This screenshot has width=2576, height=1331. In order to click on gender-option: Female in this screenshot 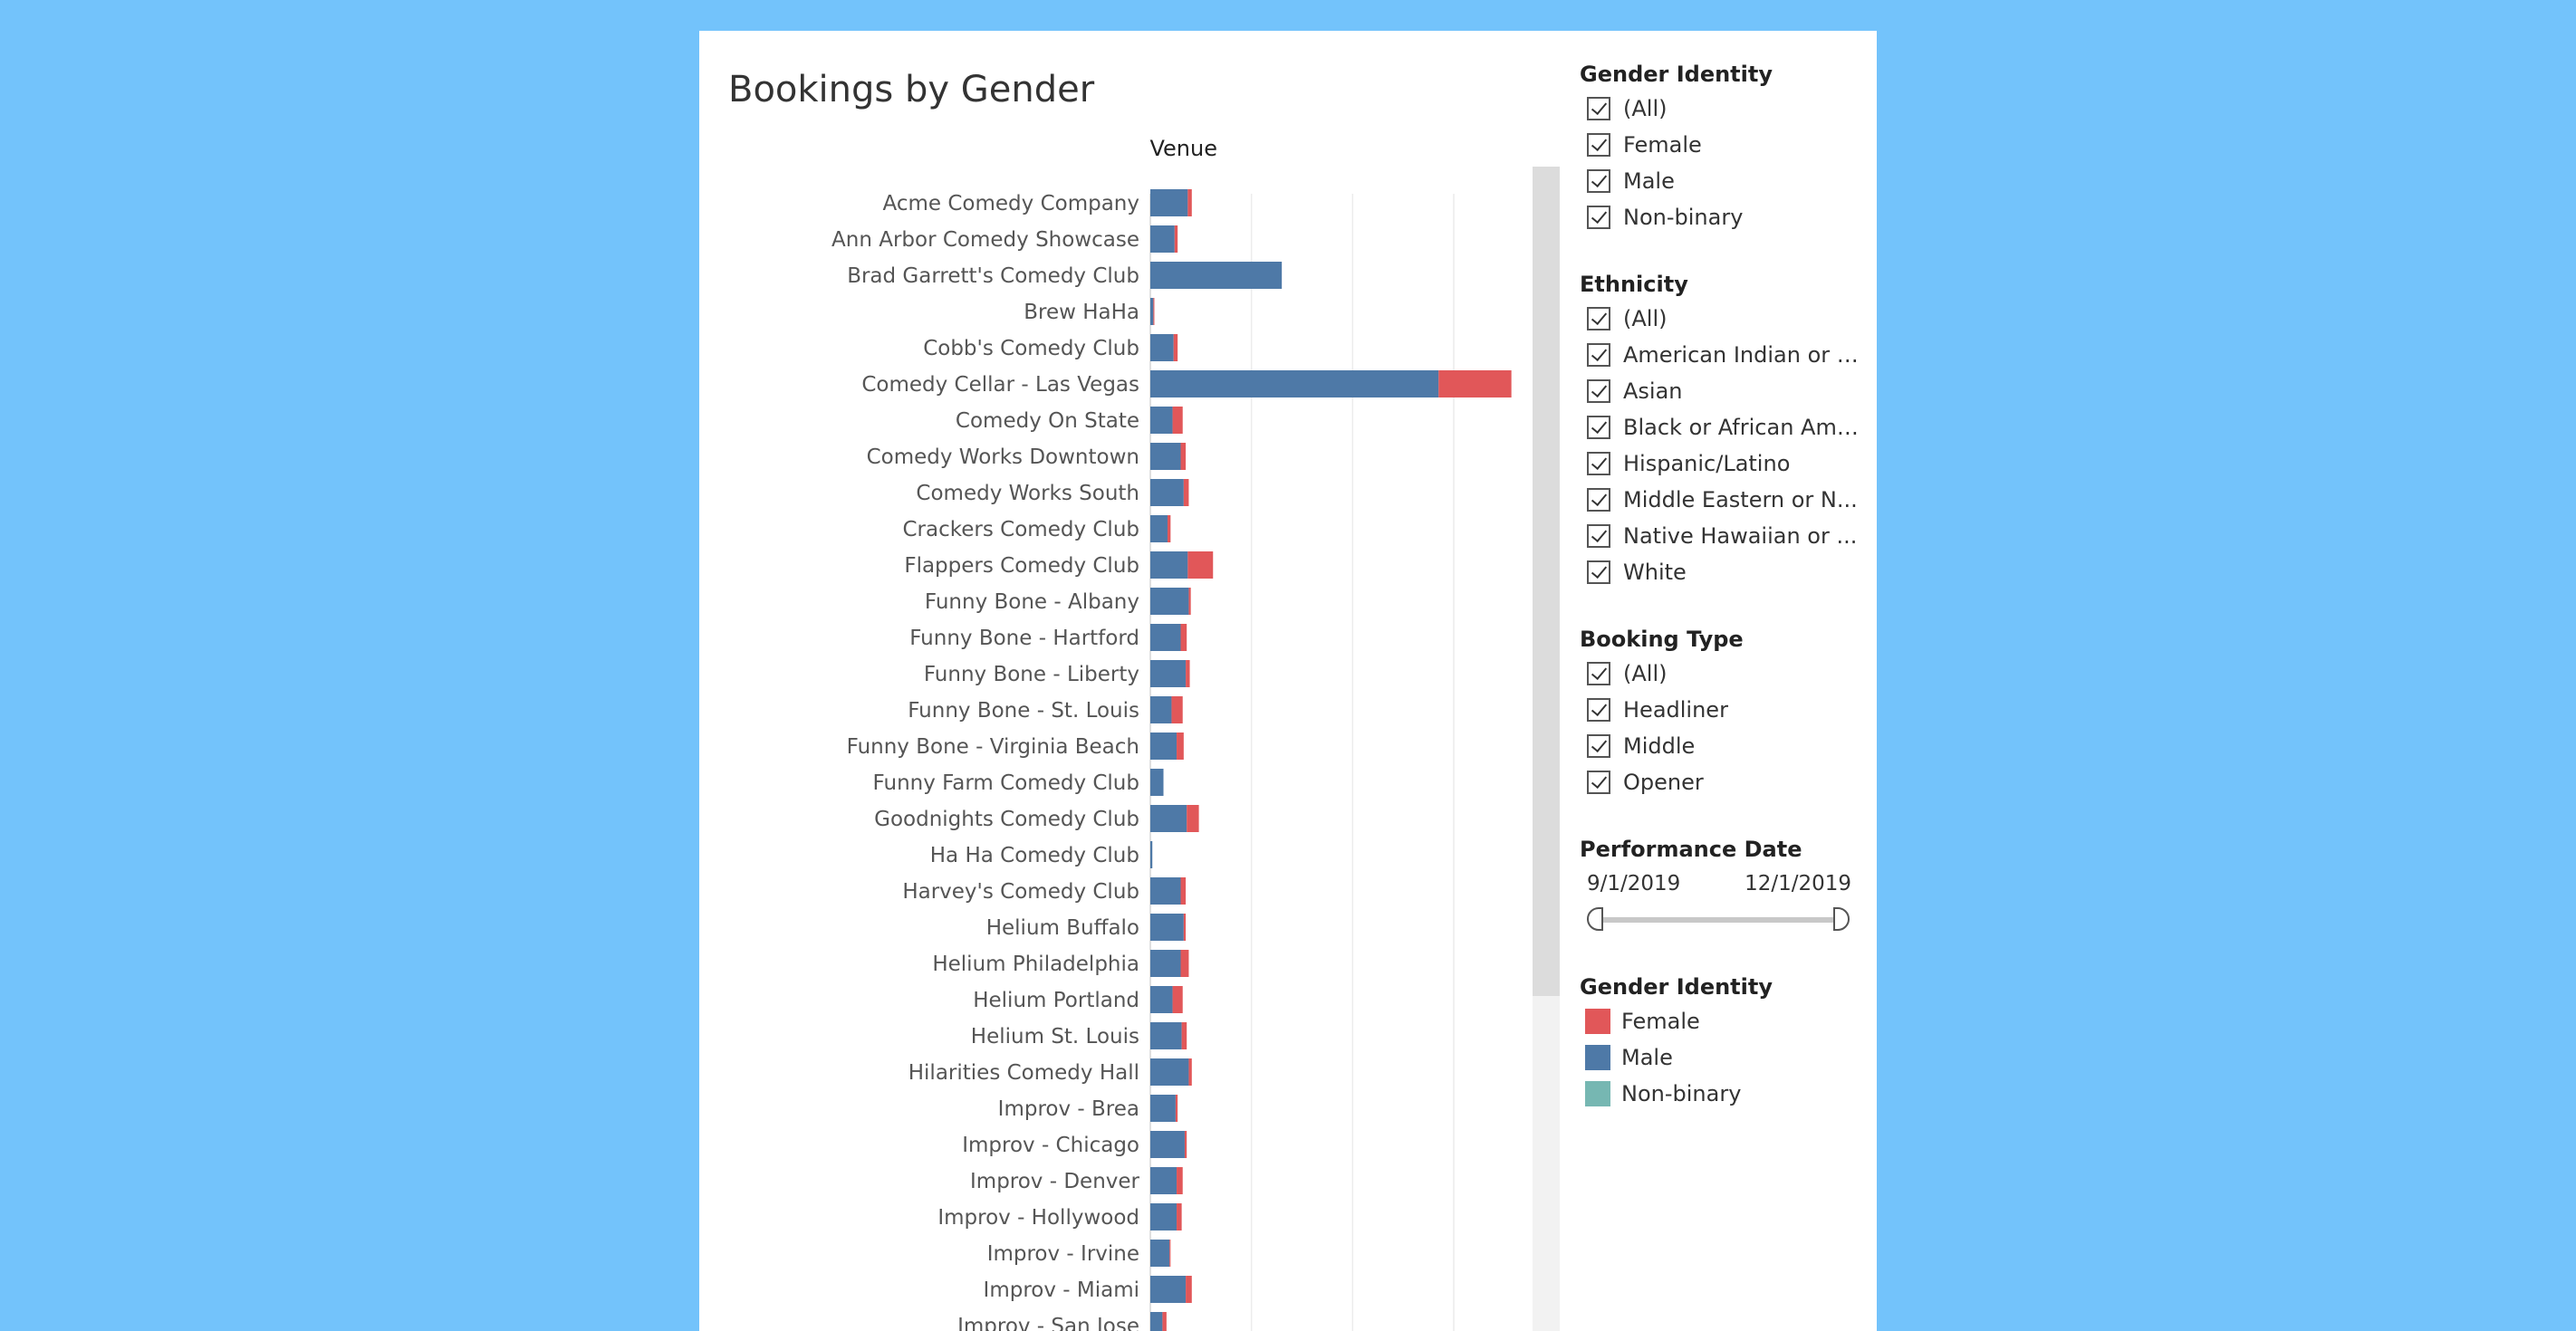, I will do `click(1725, 145)`.